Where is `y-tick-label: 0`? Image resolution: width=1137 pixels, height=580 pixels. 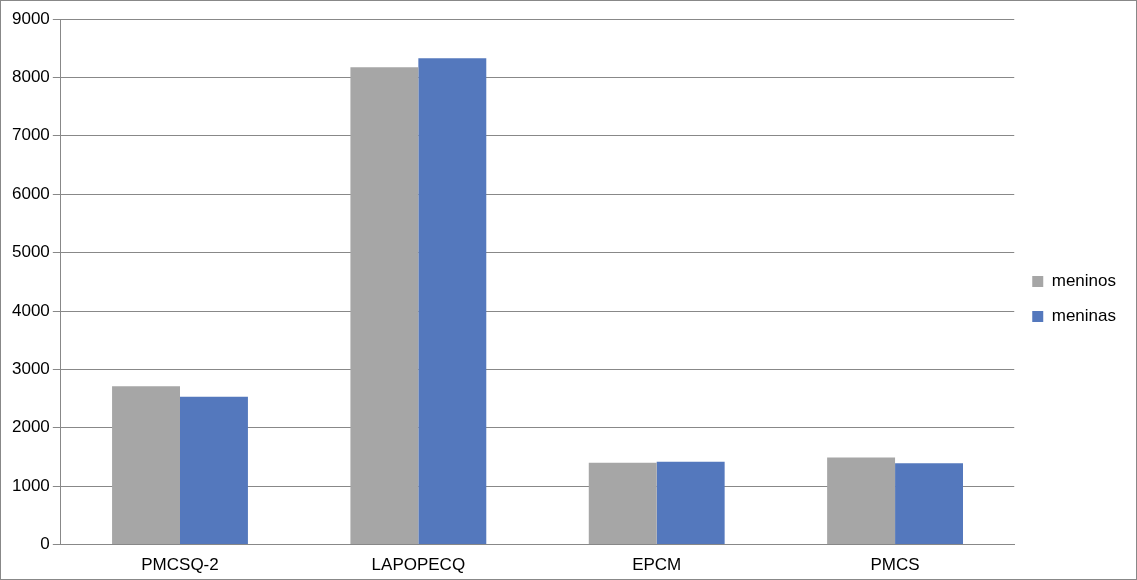 y-tick-label: 0 is located at coordinates (45, 544).